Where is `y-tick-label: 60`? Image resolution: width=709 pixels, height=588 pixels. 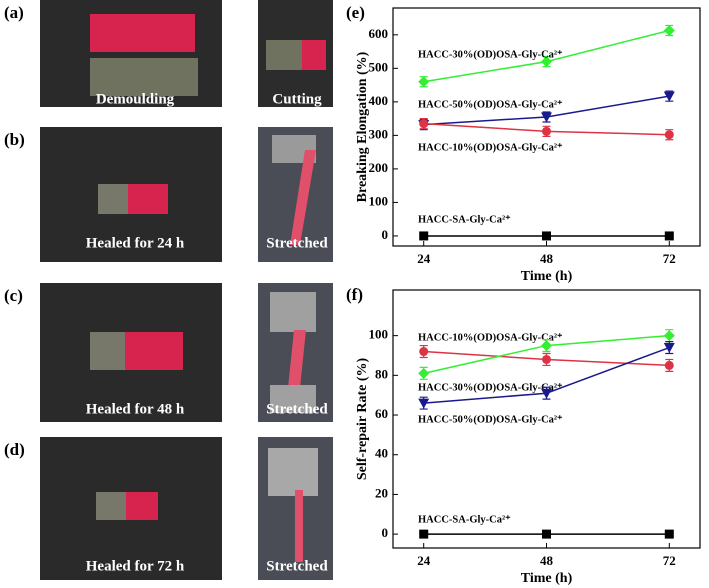 y-tick-label: 60 is located at coordinates (381, 413).